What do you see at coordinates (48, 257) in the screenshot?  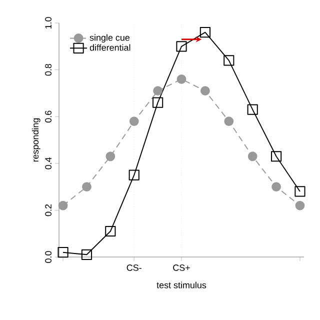 I see `y-tick-label: 0.0` at bounding box center [48, 257].